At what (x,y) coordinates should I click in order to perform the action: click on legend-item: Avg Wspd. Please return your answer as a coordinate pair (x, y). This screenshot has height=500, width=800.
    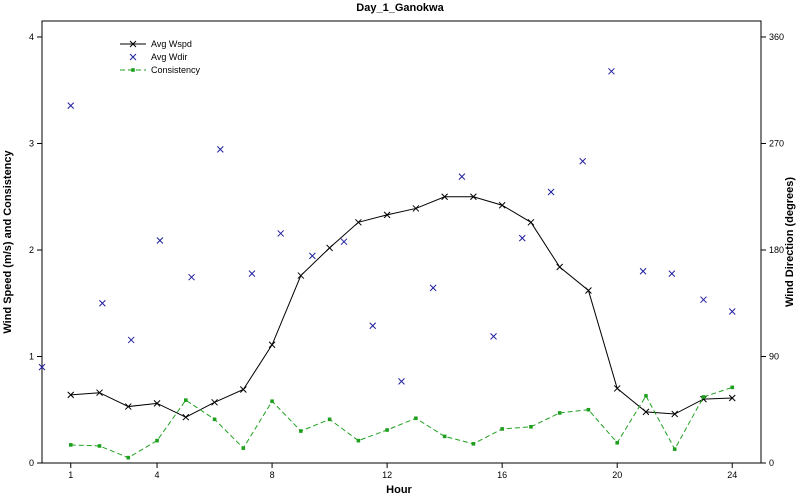
    Looking at the image, I should click on (156, 44).